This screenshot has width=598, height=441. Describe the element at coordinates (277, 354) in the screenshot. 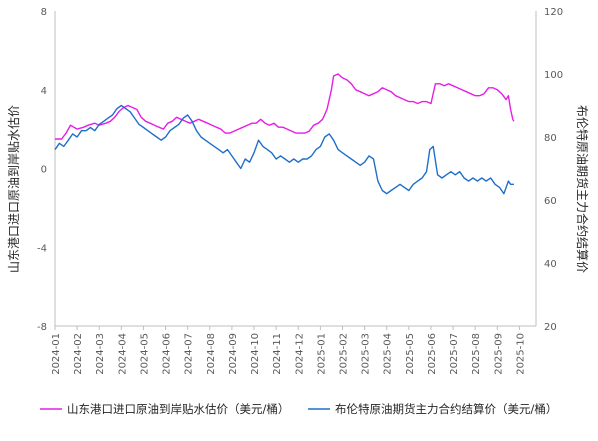

I see `x-tick-label: 2024-11` at that location.